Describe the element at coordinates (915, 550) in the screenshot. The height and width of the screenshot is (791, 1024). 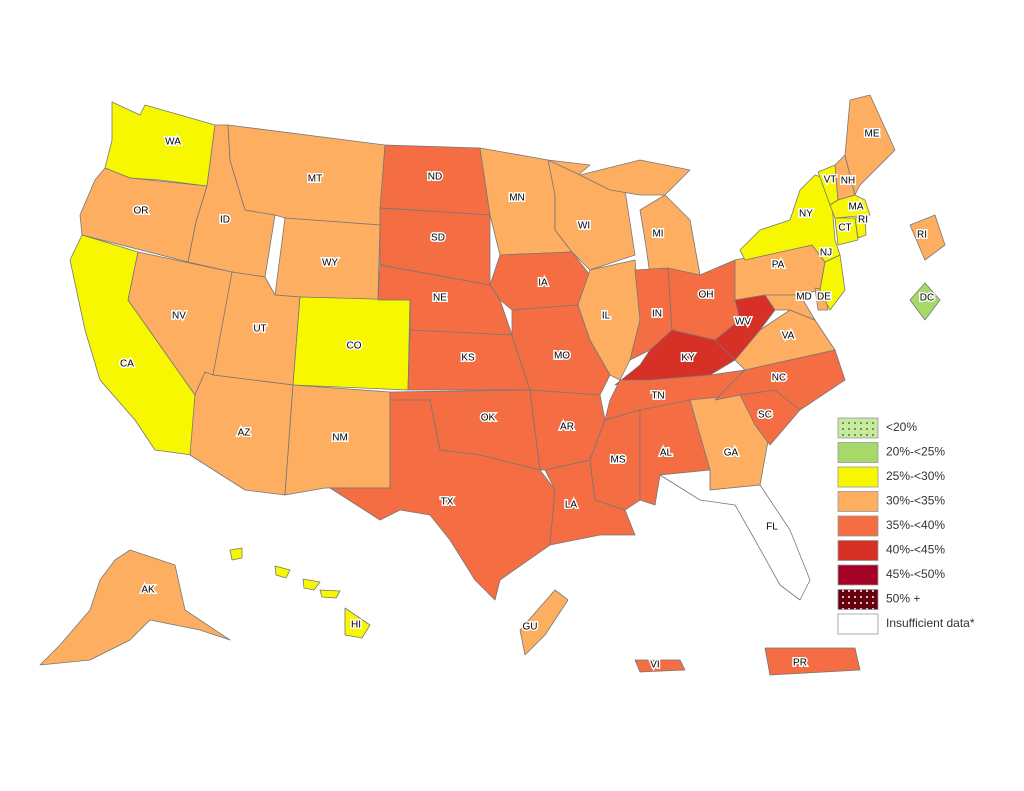
I see `legend-label: 40%-<45%` at that location.